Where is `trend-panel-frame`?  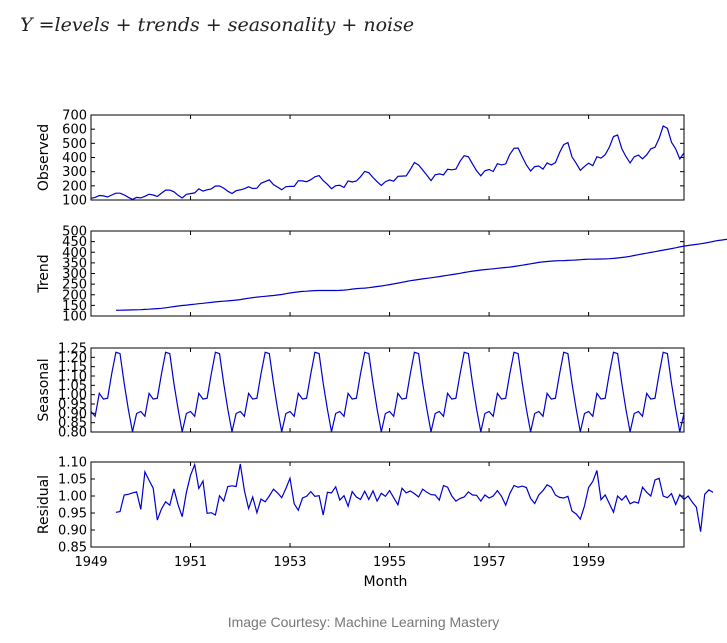
trend-panel-frame is located at coordinates (387, 273).